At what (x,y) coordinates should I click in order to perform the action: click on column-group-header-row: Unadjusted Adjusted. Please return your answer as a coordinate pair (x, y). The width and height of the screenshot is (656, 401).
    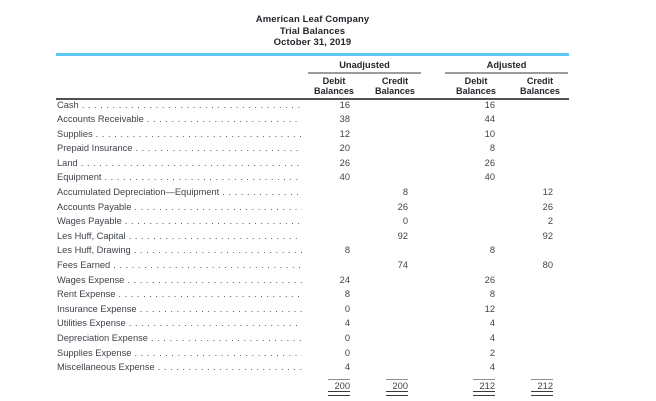
    Looking at the image, I should click on (312, 67).